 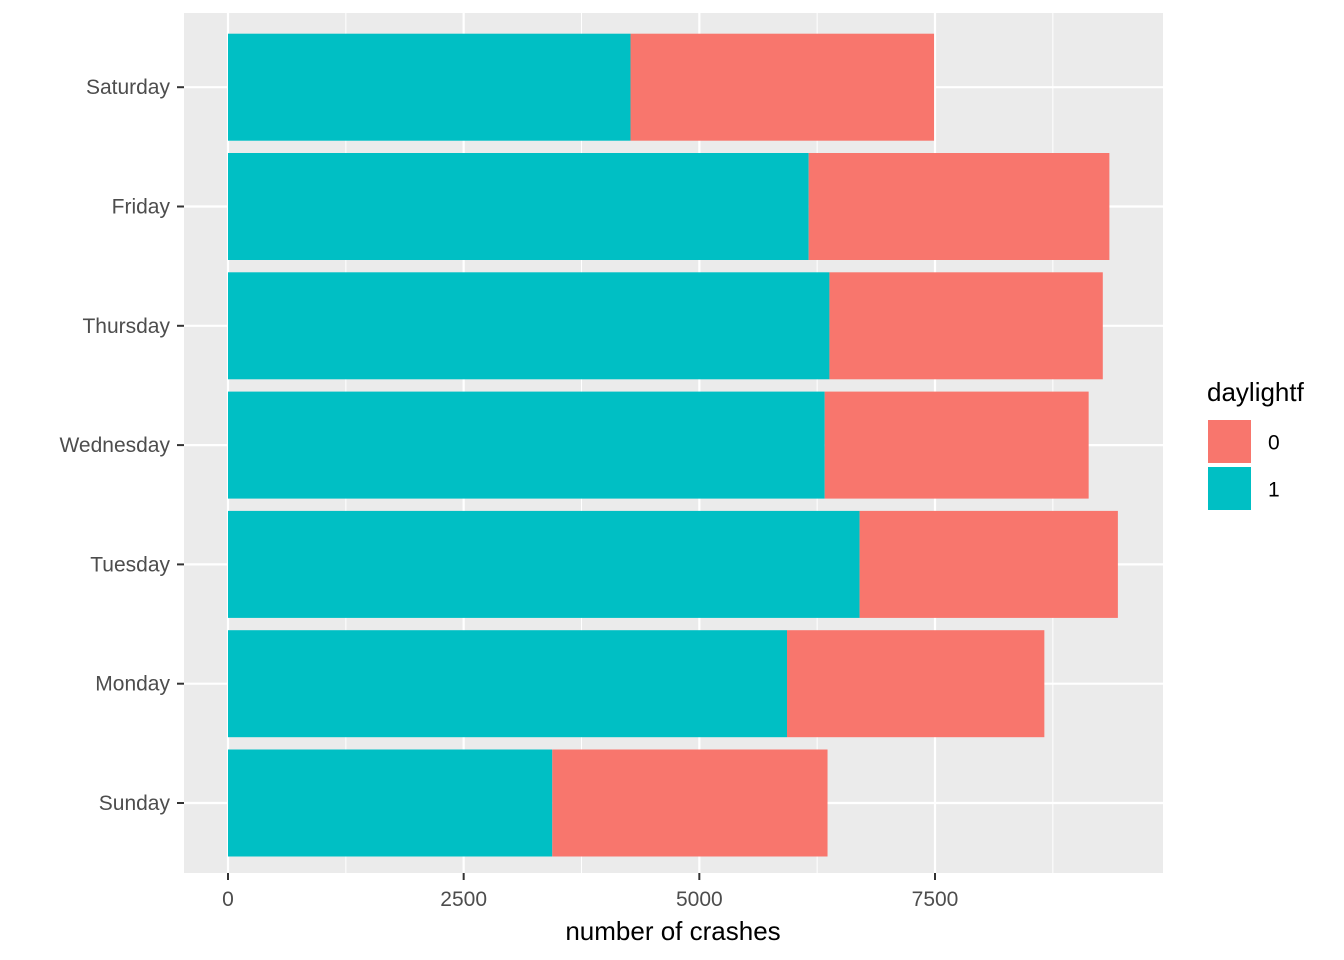 What do you see at coordinates (132, 684) in the screenshot?
I see `y-tick-label: Monday` at bounding box center [132, 684].